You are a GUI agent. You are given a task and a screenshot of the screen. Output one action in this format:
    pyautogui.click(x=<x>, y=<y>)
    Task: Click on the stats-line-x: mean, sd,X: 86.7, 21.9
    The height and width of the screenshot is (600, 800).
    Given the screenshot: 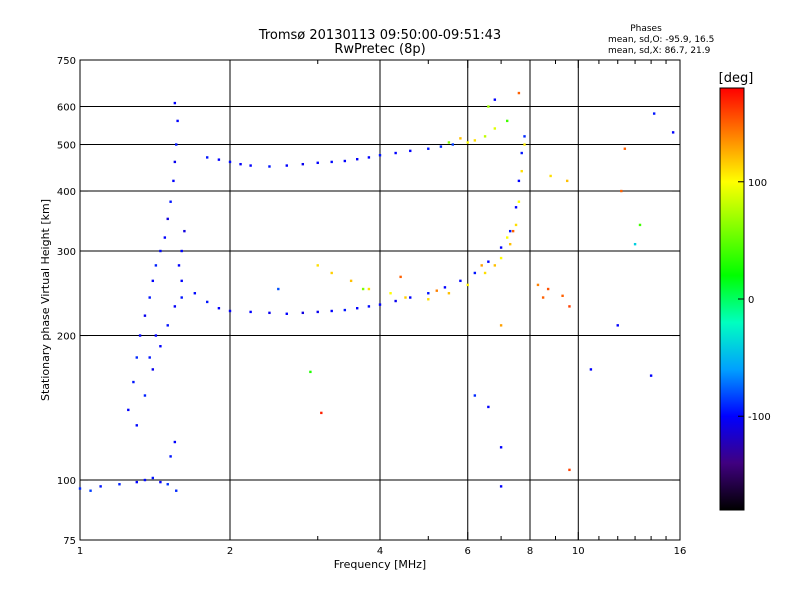 What is the action you would take?
    pyautogui.click(x=659, y=51)
    